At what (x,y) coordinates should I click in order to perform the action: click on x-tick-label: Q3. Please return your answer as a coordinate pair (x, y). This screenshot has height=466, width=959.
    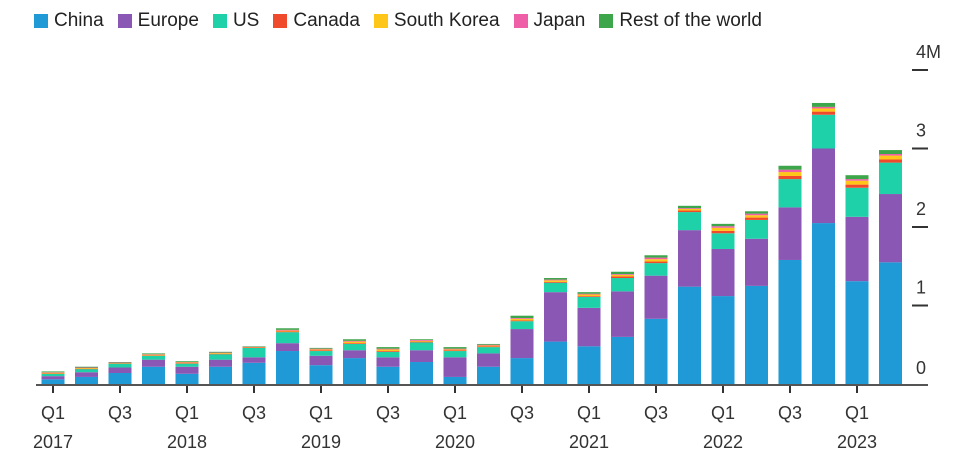
    Looking at the image, I should click on (522, 413).